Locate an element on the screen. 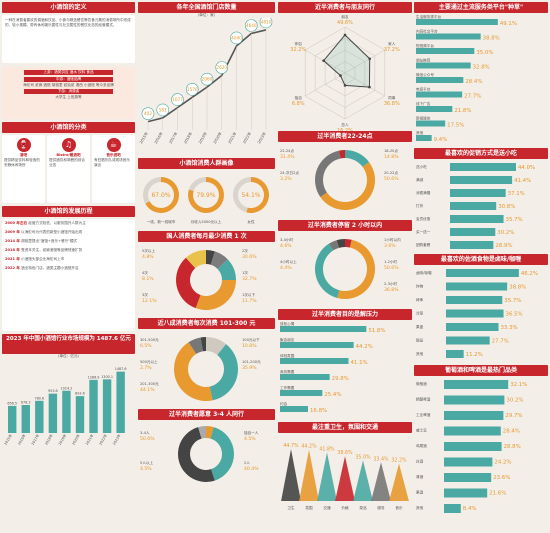  market-year: 2018年 is located at coordinates (48, 438).